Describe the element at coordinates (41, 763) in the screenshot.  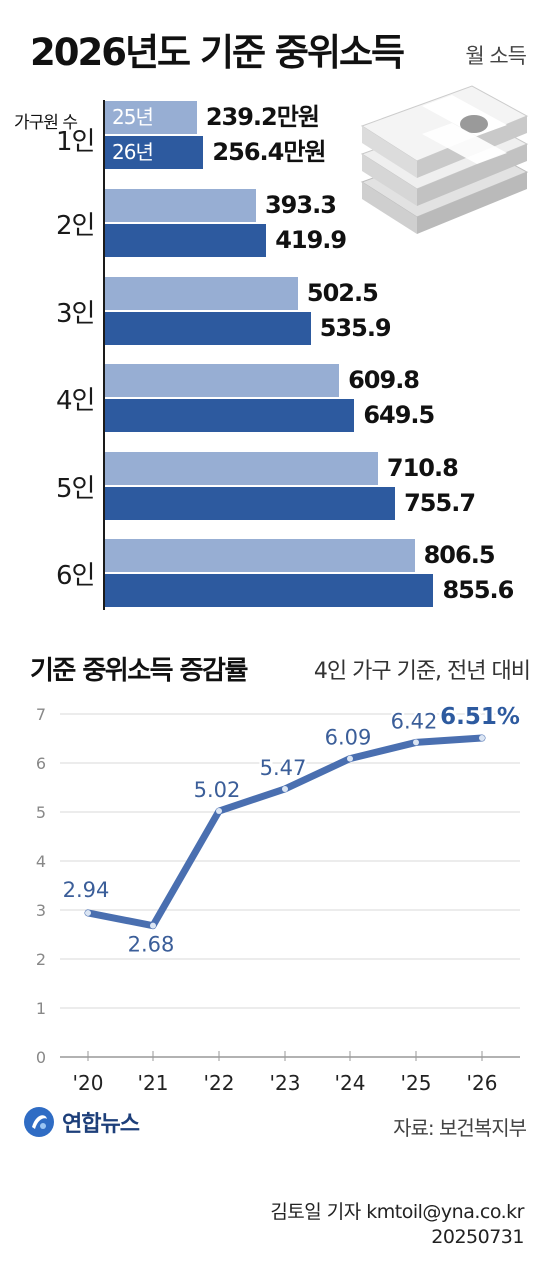
I see `y-tick-label: 6` at that location.